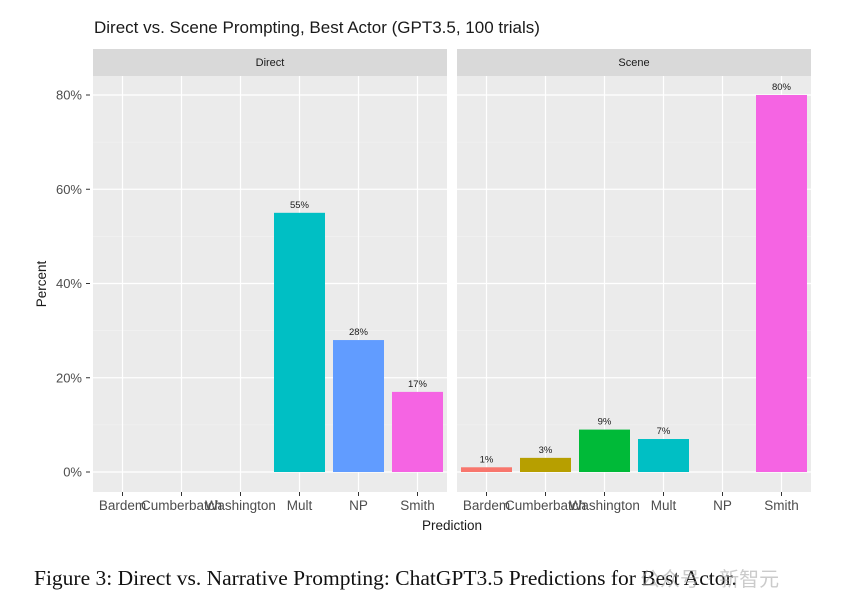  What do you see at coordinates (418, 384) in the screenshot?
I see `bar-data-label: 17%` at bounding box center [418, 384].